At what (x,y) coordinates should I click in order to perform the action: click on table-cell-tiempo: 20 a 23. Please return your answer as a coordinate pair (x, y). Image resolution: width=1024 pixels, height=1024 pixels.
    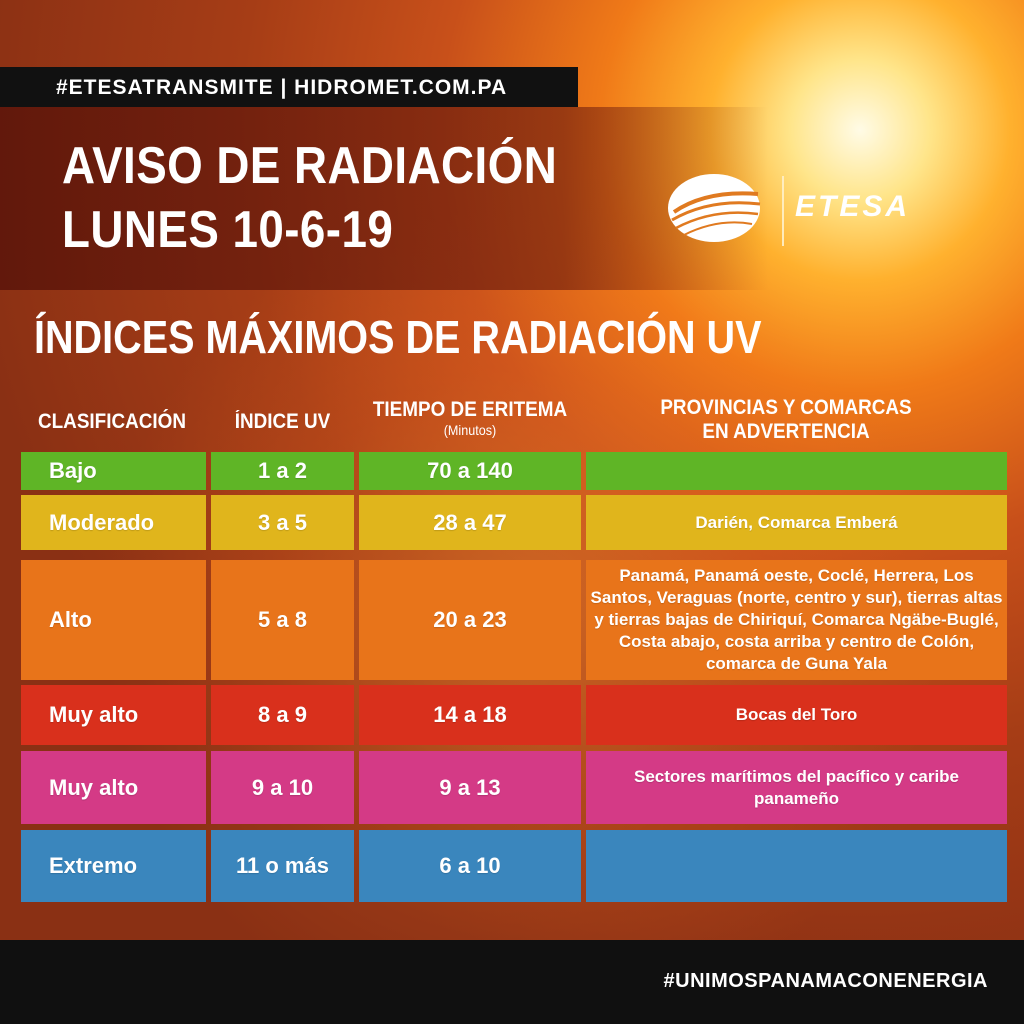
    Looking at the image, I should click on (470, 620).